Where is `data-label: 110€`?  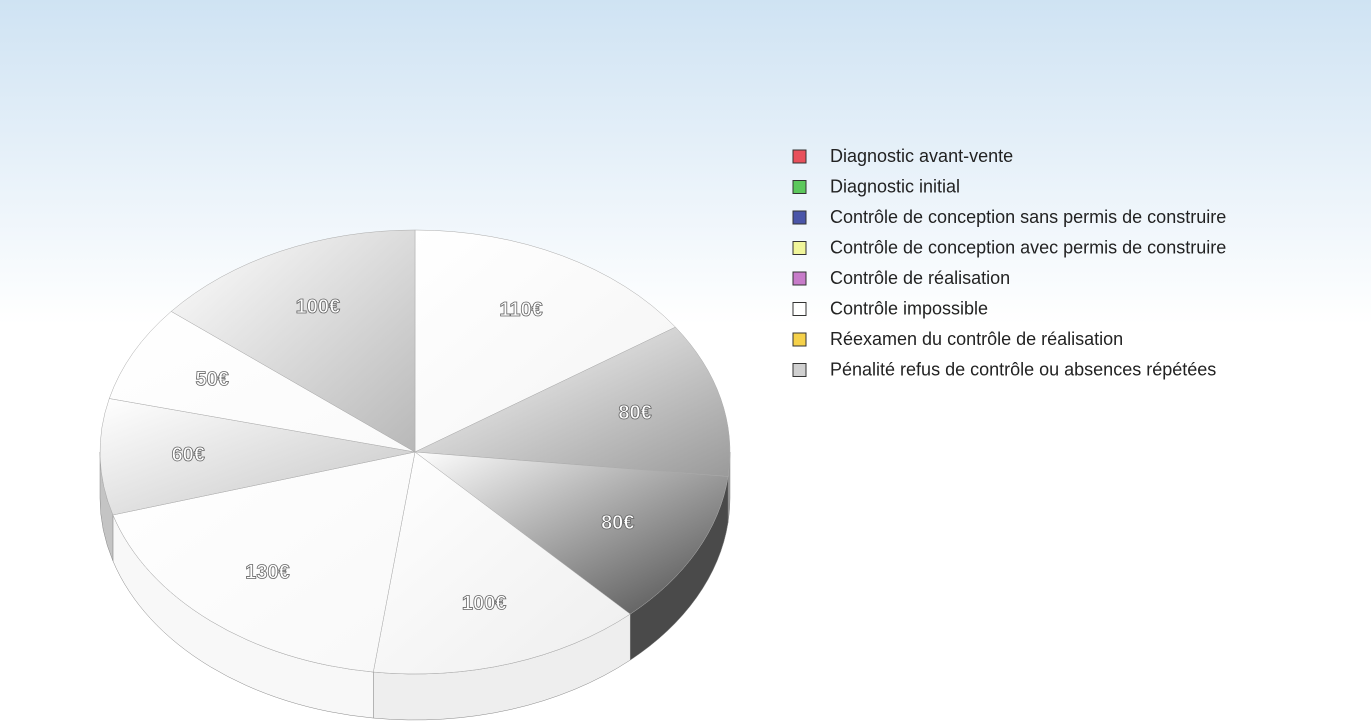 data-label: 110€ is located at coordinates (520, 310).